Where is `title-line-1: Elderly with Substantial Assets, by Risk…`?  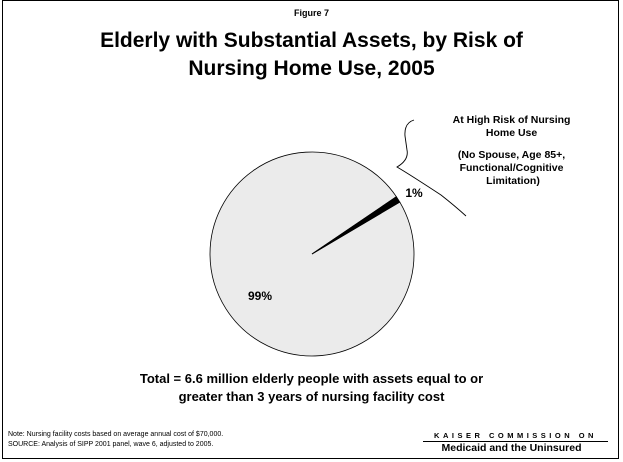
title-line-1: Elderly with Substantial Assets, by Risk… is located at coordinates (311, 40).